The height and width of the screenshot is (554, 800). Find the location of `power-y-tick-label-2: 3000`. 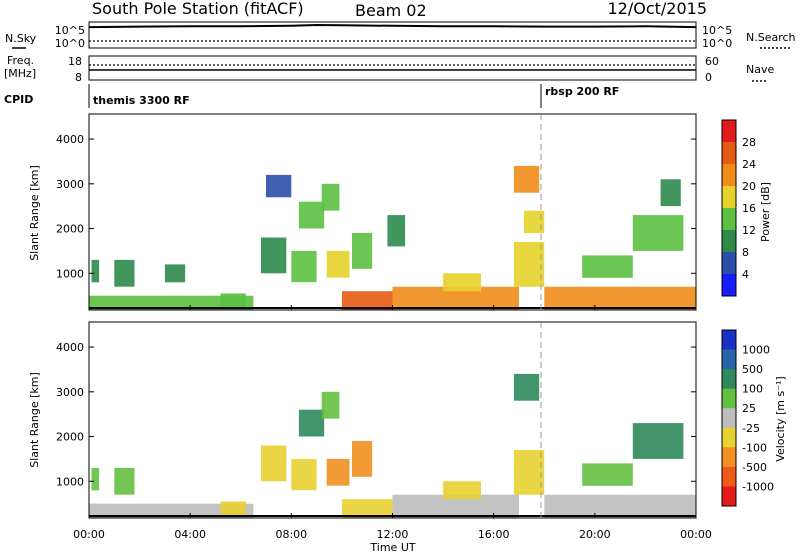

power-y-tick-label-2: 3000 is located at coordinates (70, 184).